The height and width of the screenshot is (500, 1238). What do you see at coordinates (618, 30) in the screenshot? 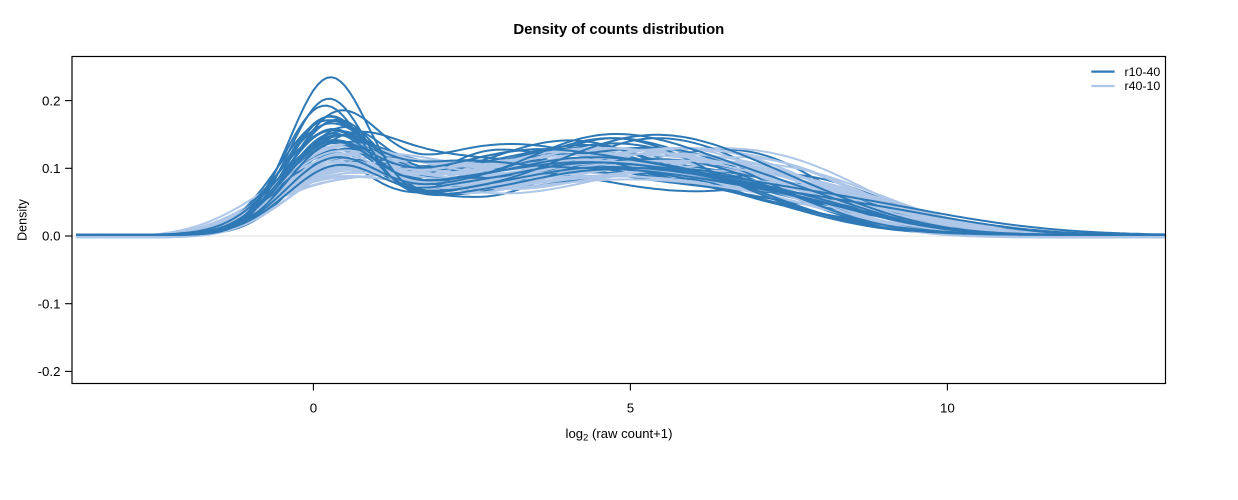
I see `svg-text: Density of counts distribution` at bounding box center [618, 30].